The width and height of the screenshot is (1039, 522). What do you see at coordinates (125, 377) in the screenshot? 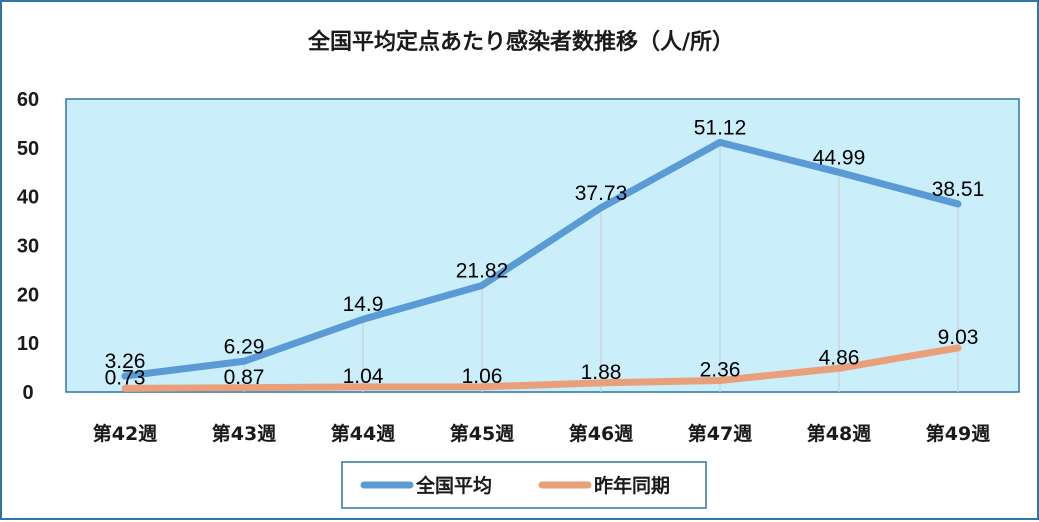
I see `data-label: 0.73` at bounding box center [125, 377].